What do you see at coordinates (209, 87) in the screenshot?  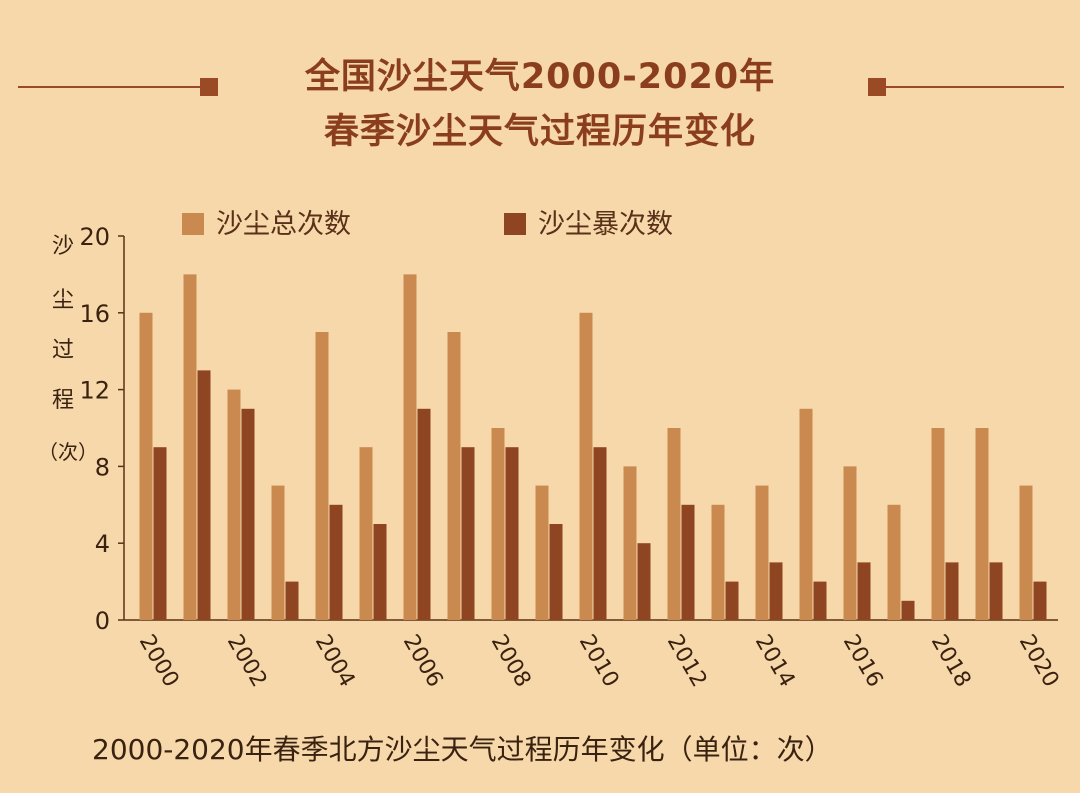 I see `title-rule-left-square` at bounding box center [209, 87].